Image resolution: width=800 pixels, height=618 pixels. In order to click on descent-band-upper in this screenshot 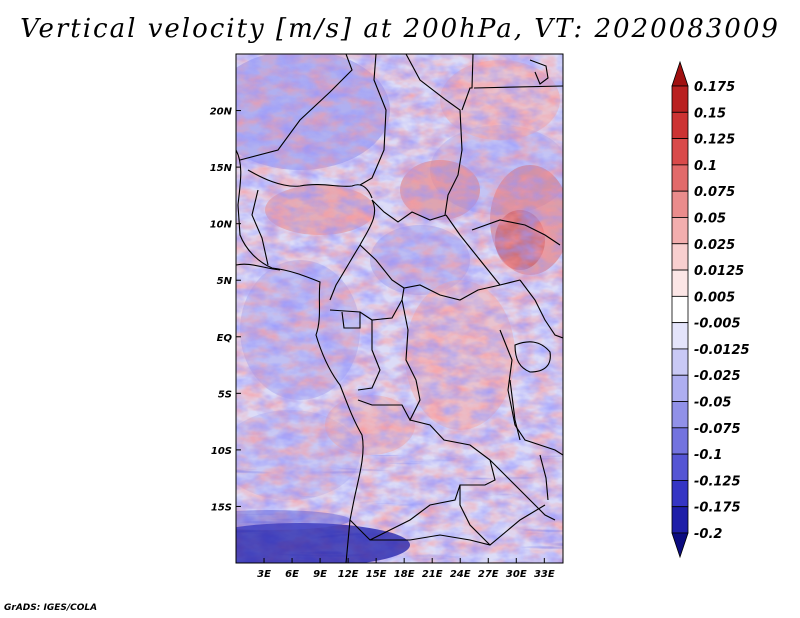, I will do `click(293, 520)`.